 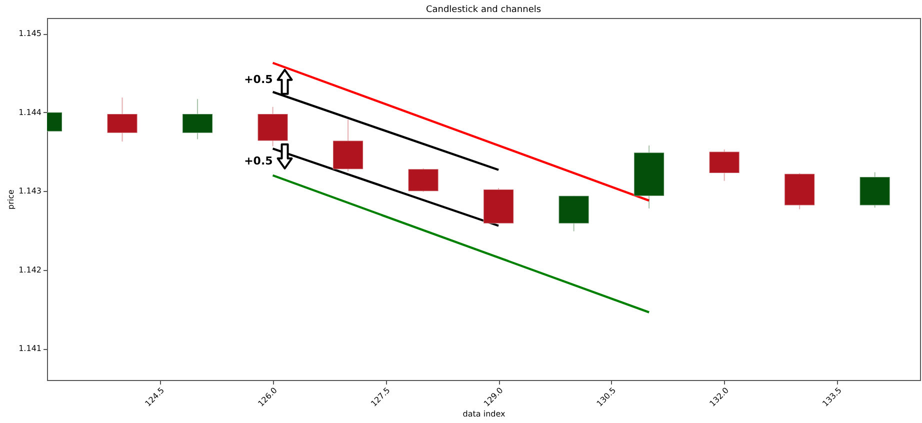 I want to click on x-axis-title: data index, so click(x=484, y=413).